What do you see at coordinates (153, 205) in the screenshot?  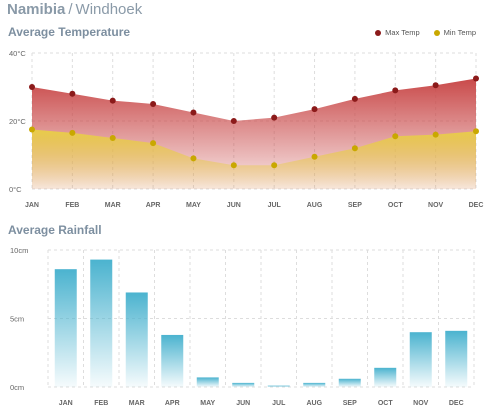 I see `temp-xtick-label: APR` at bounding box center [153, 205].